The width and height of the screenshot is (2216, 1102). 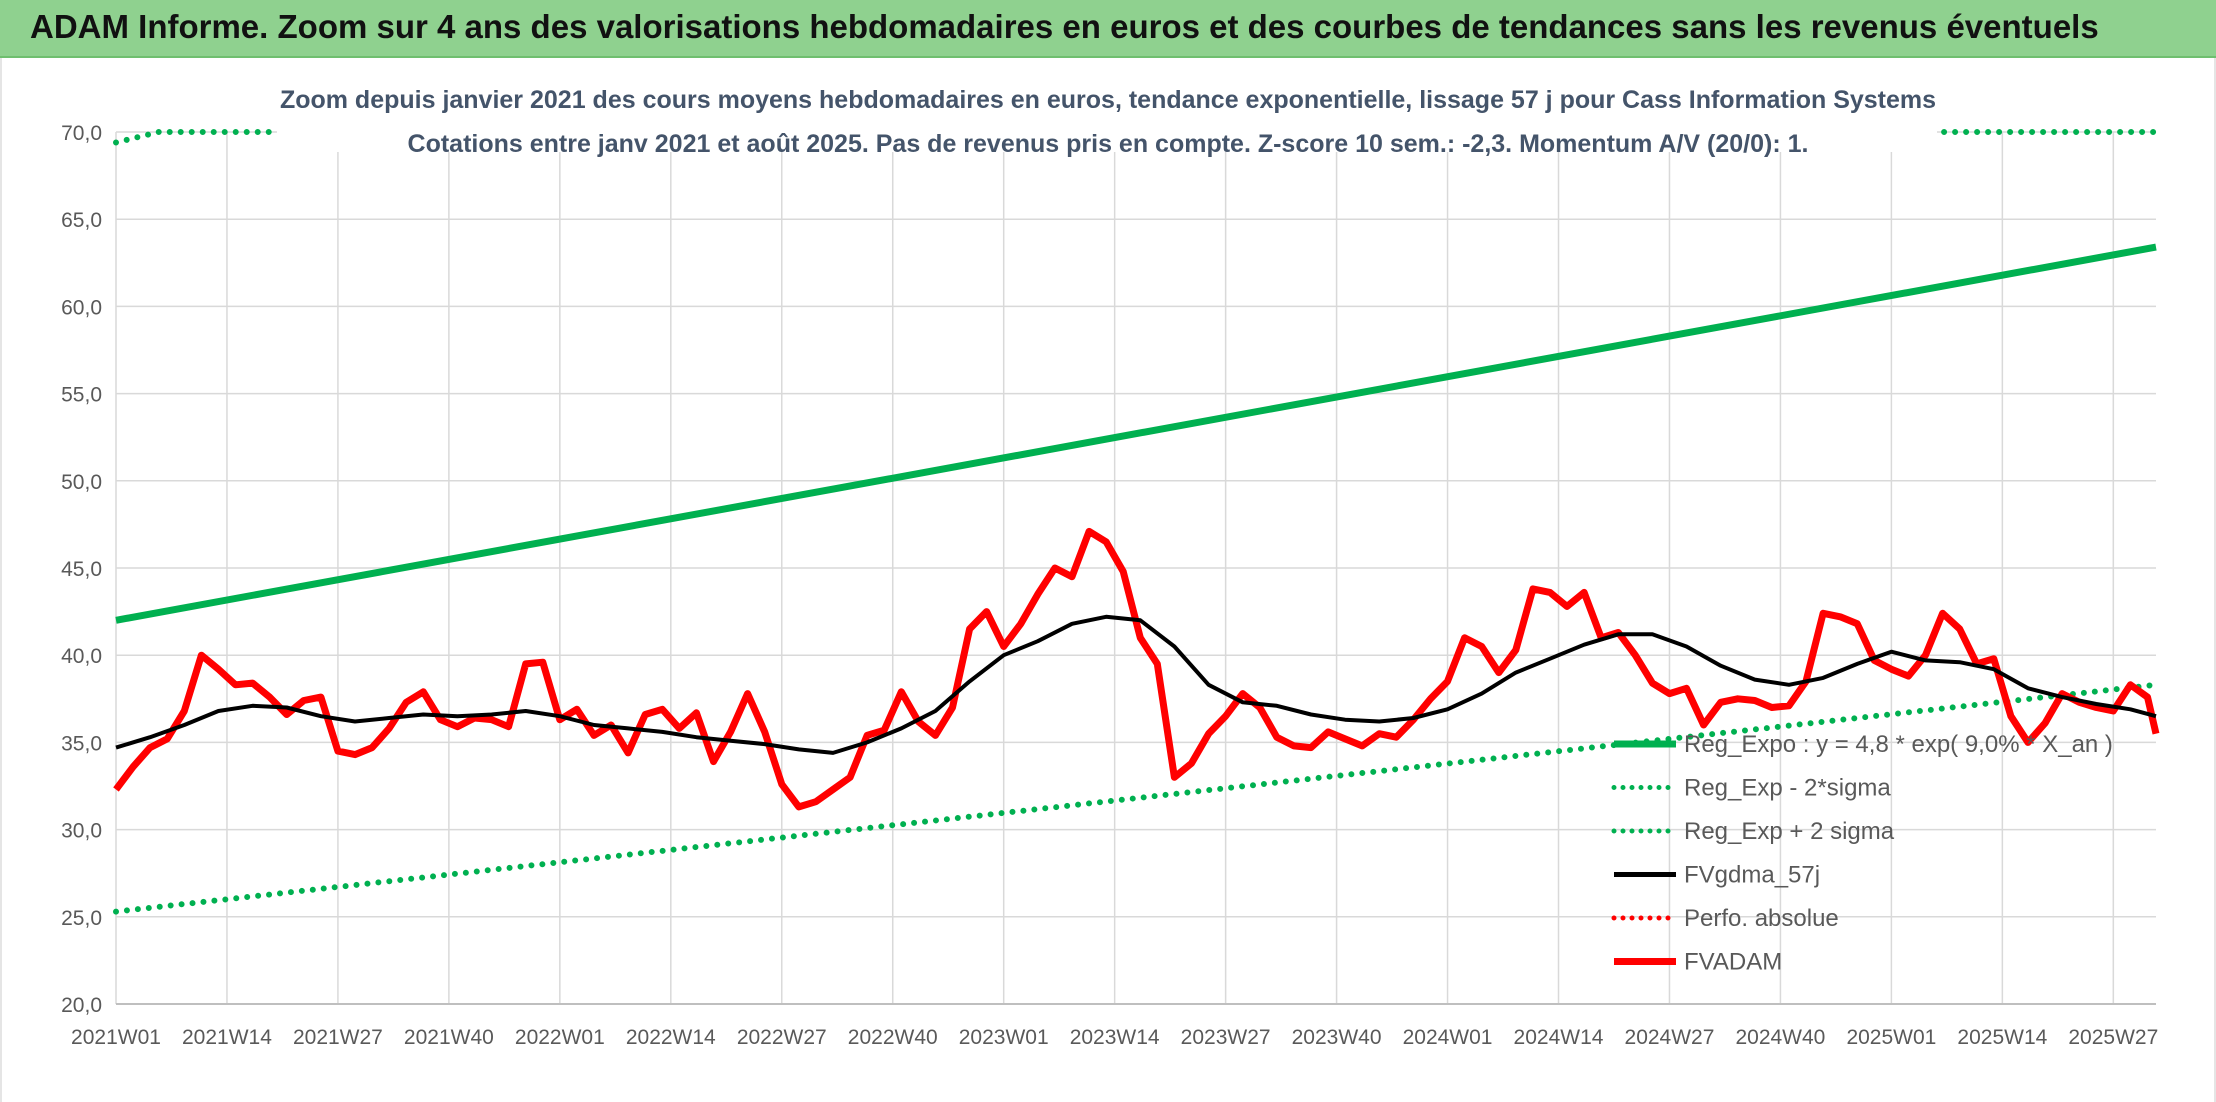 I want to click on x-tick-label: 2021W40, so click(x=449, y=1037).